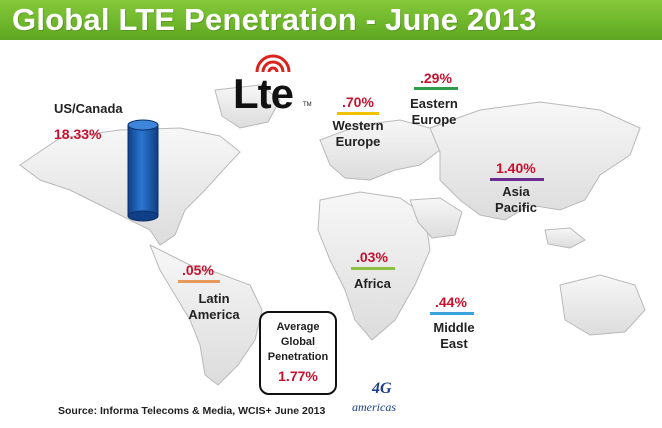  I want to click on average-penetration-box: Average Global Penetration 1.77%, so click(298, 353).